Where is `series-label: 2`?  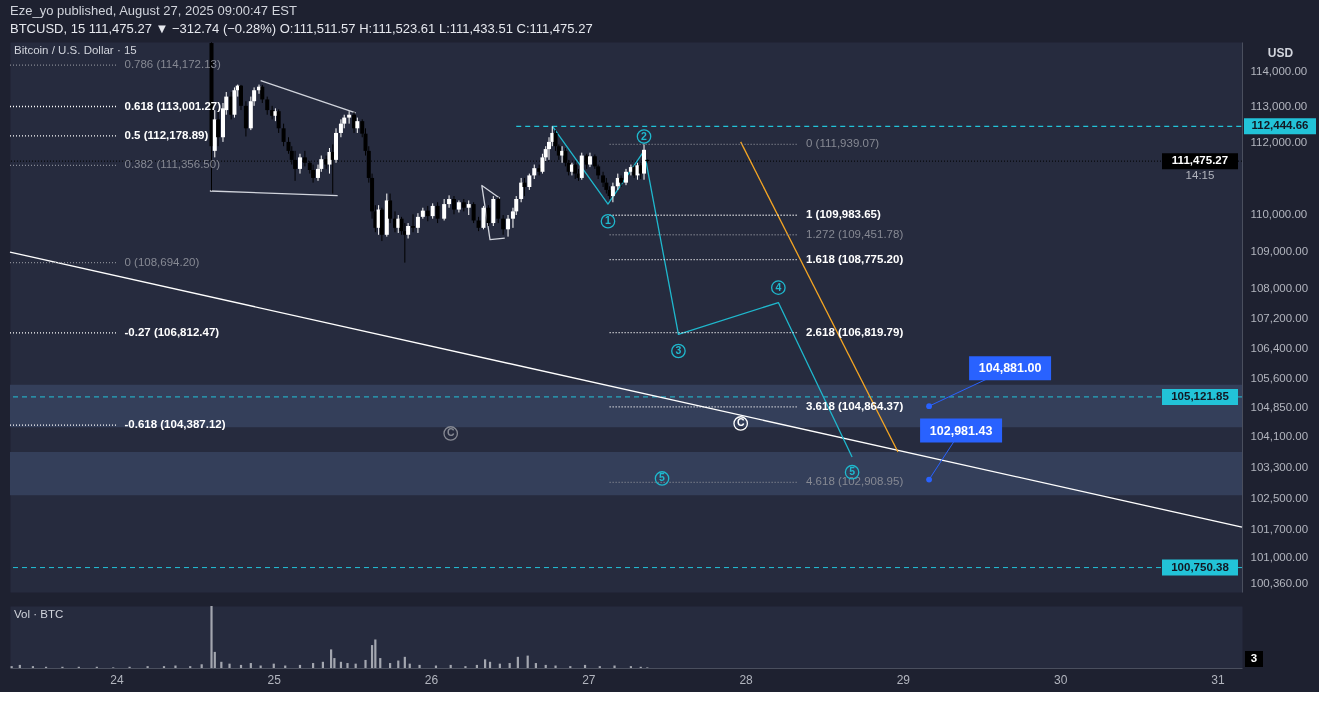
series-label: 2 is located at coordinates (644, 135).